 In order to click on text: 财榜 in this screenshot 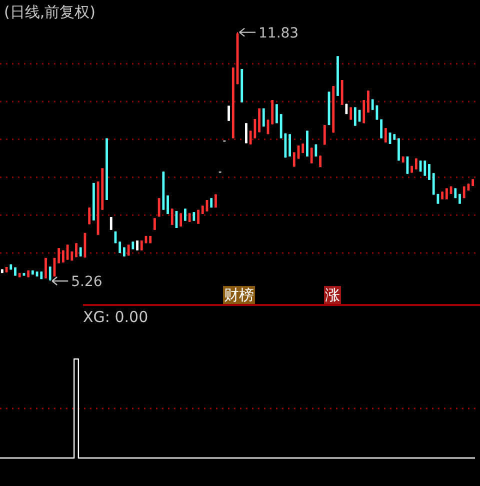, I will do `click(239, 295)`.